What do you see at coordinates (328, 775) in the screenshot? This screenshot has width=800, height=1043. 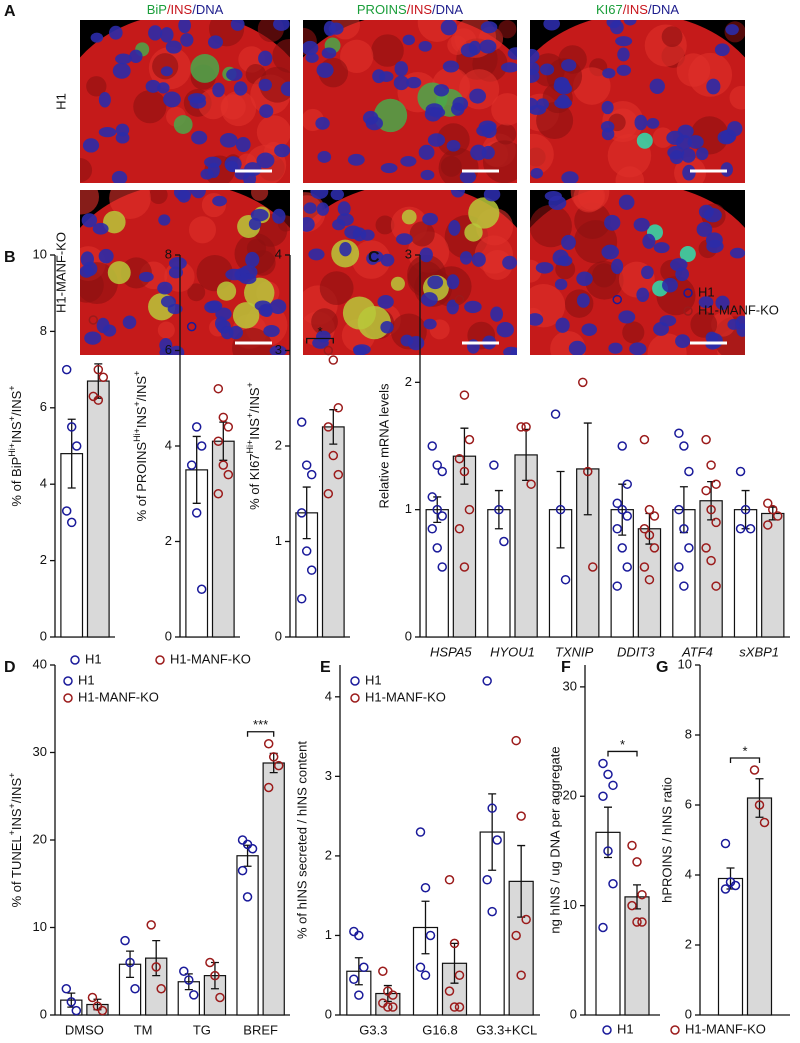 I see `y-tick-label: 3` at bounding box center [328, 775].